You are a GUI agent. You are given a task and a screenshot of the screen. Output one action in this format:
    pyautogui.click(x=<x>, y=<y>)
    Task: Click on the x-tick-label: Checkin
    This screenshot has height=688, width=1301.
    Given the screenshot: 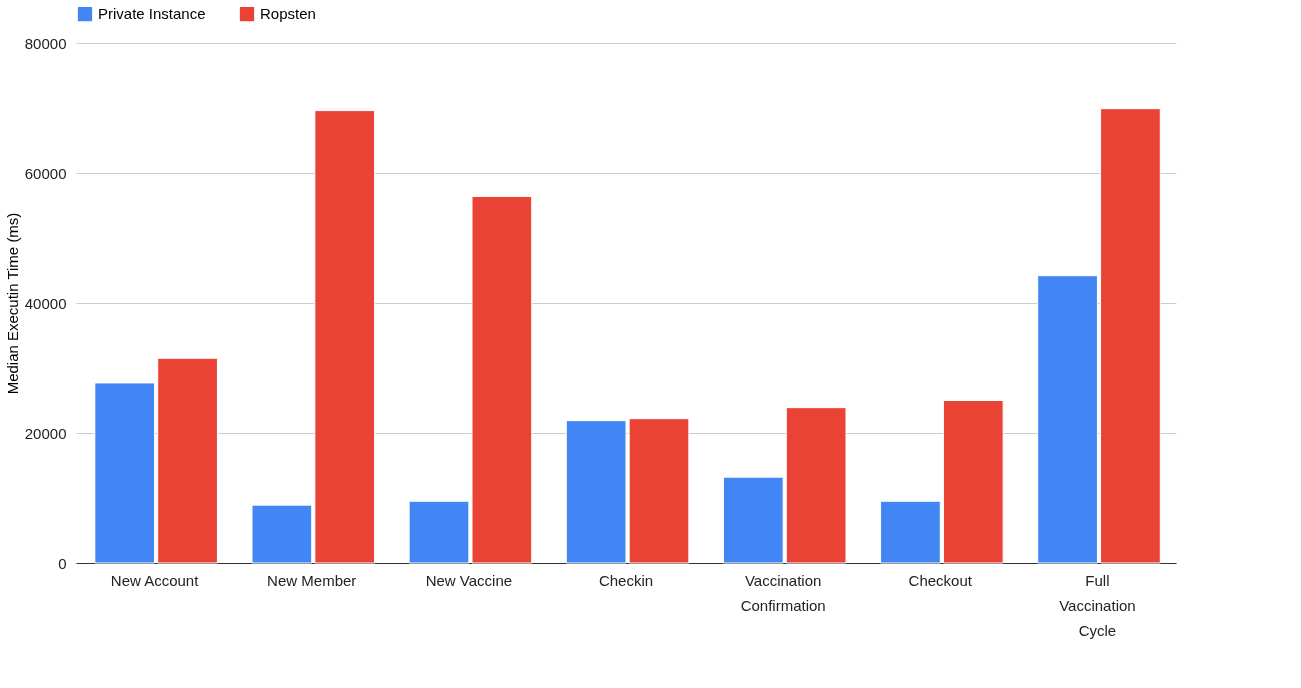 What is the action you would take?
    pyautogui.click(x=626, y=580)
    